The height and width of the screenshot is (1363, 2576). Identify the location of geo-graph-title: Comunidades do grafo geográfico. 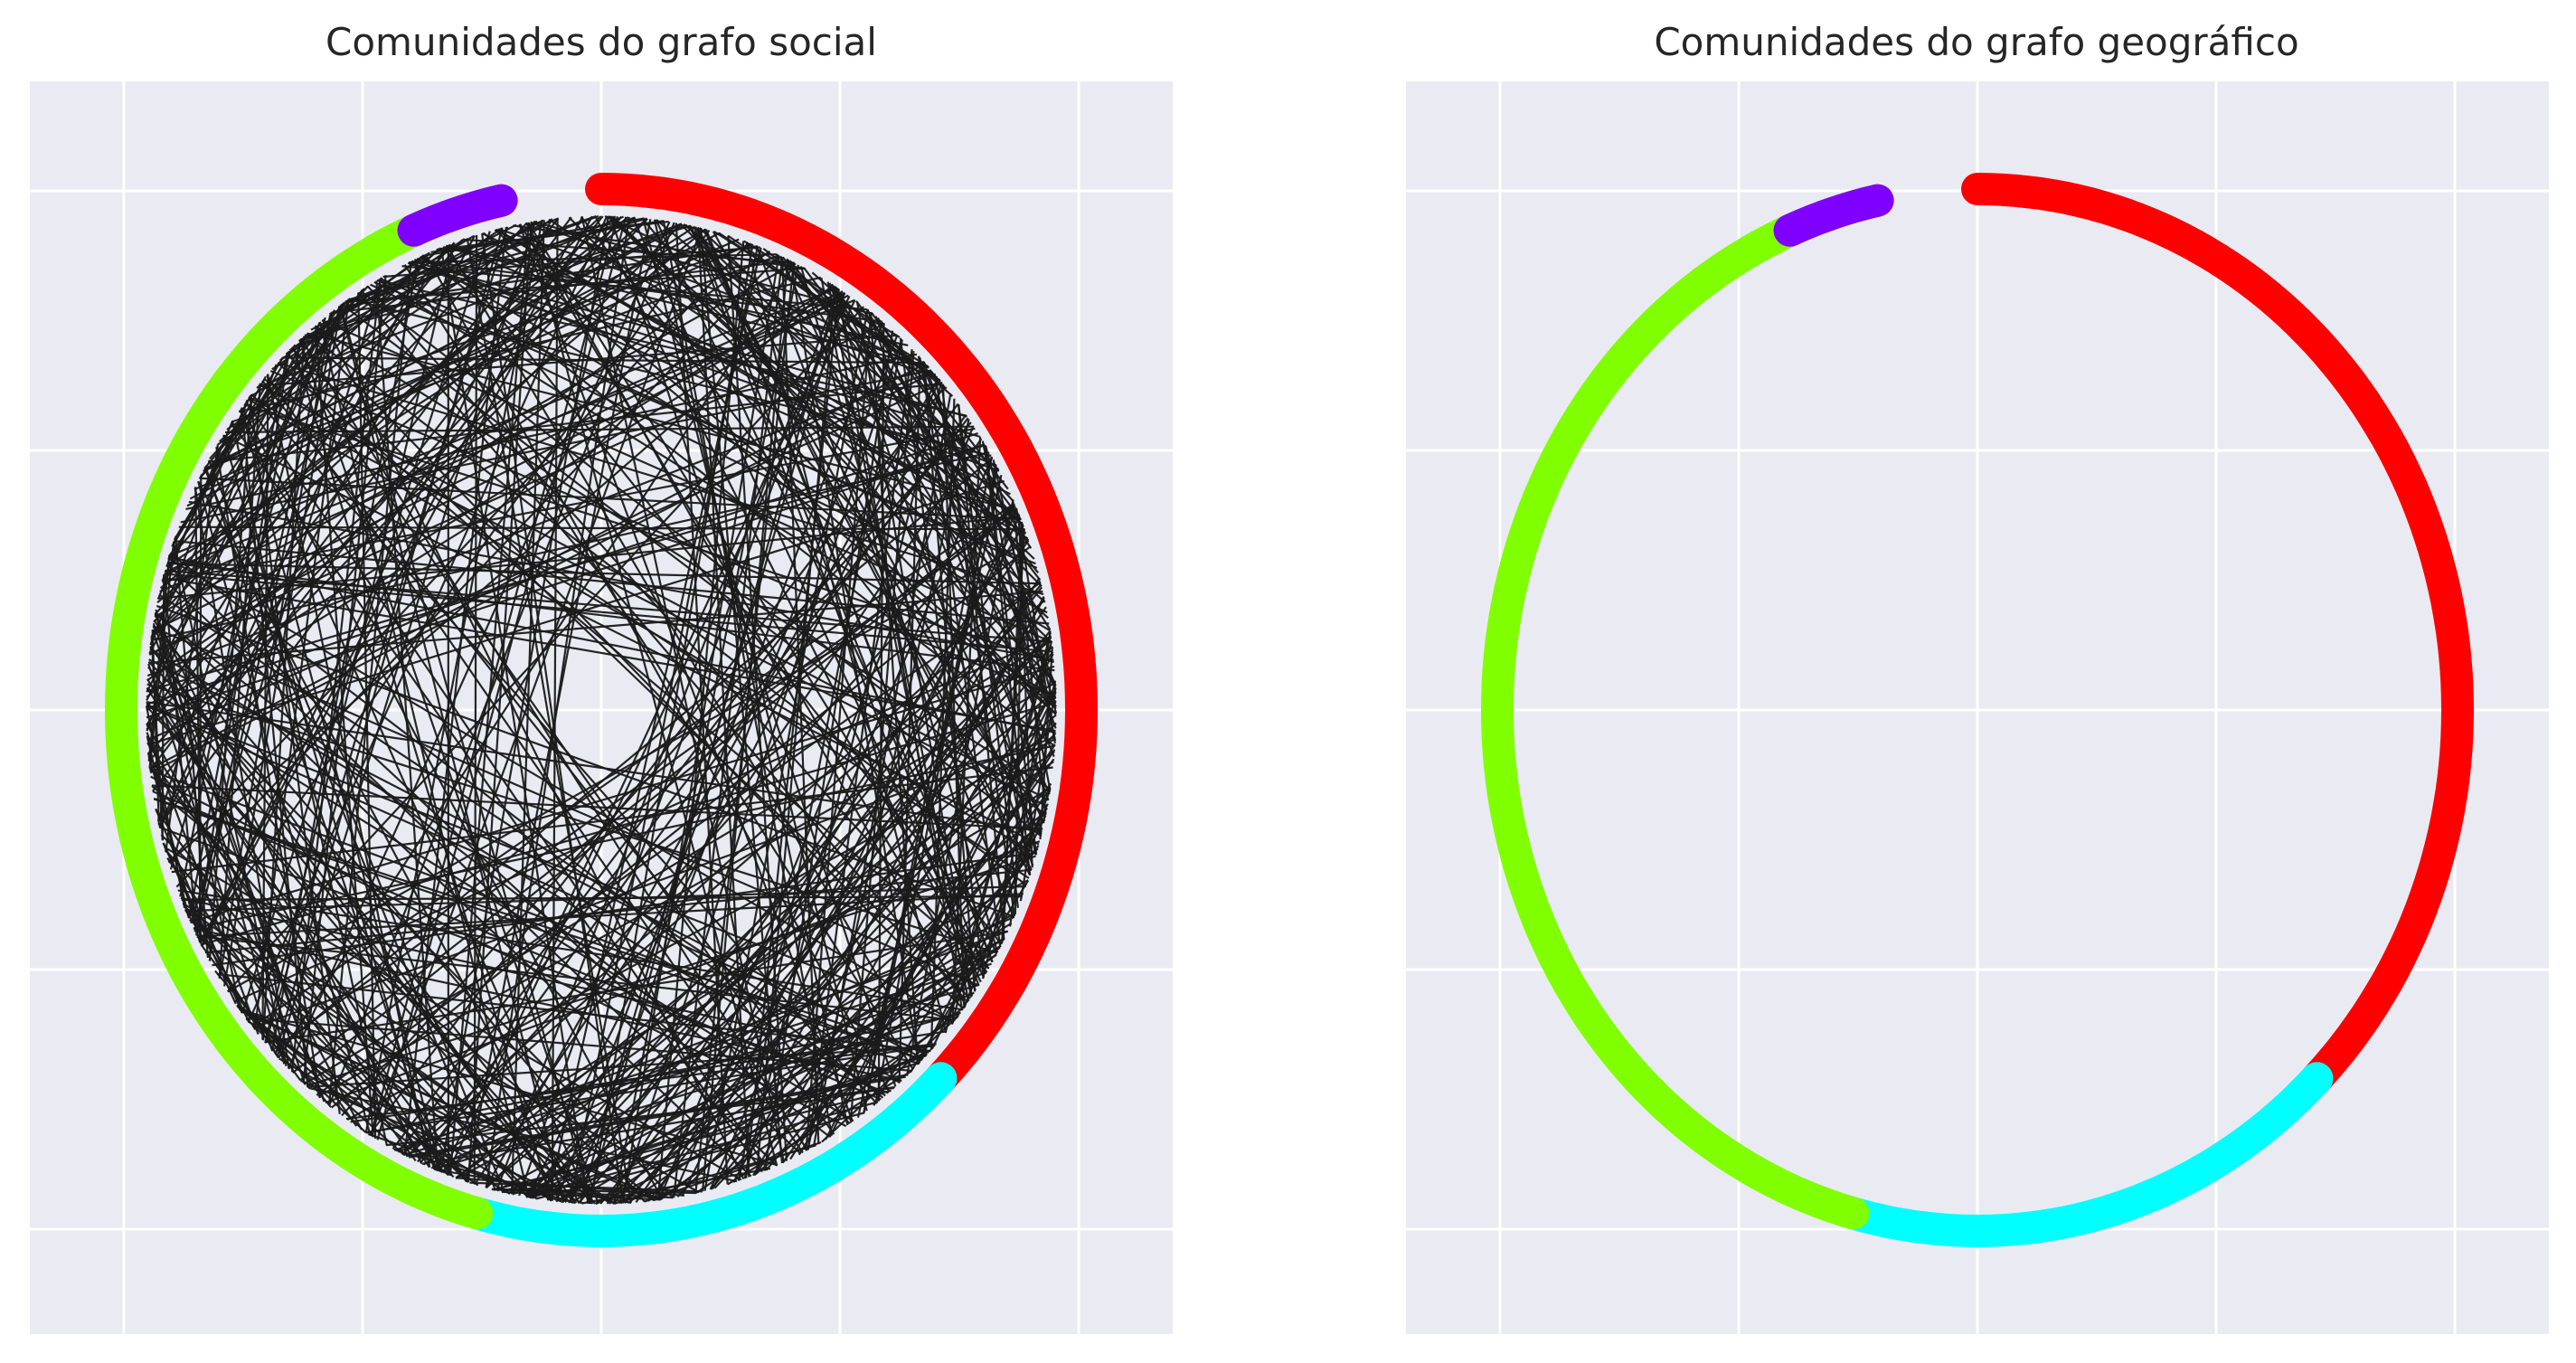
(1976, 42).